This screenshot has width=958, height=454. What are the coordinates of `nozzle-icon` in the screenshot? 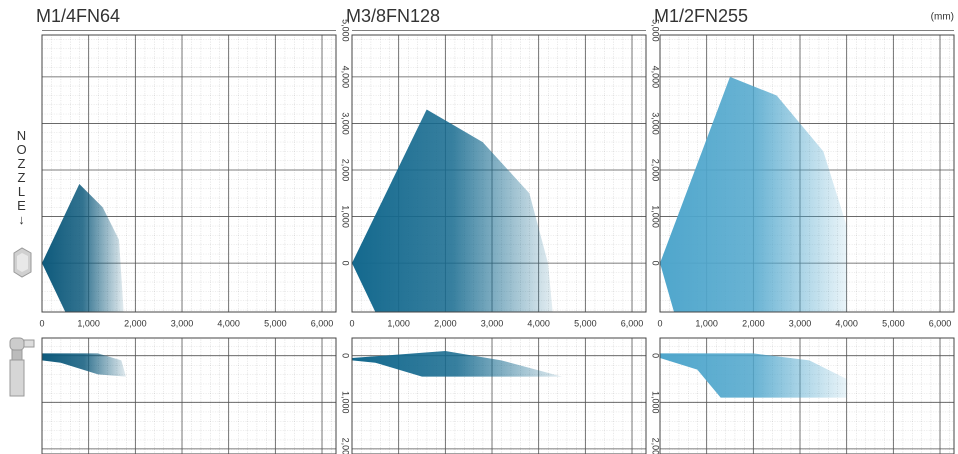 It's located at (22, 262).